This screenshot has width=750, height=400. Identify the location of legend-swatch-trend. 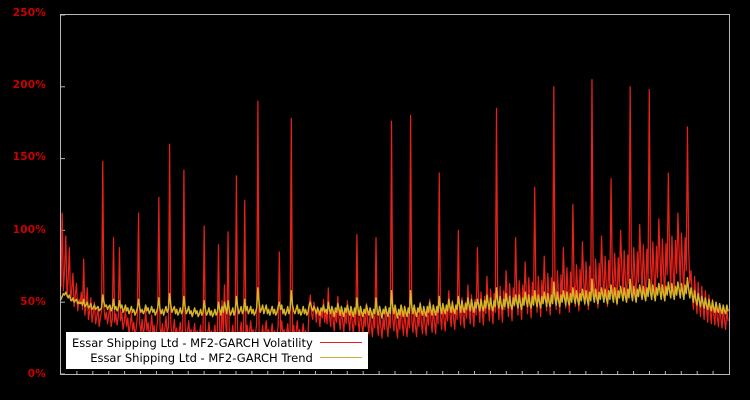
(340, 357).